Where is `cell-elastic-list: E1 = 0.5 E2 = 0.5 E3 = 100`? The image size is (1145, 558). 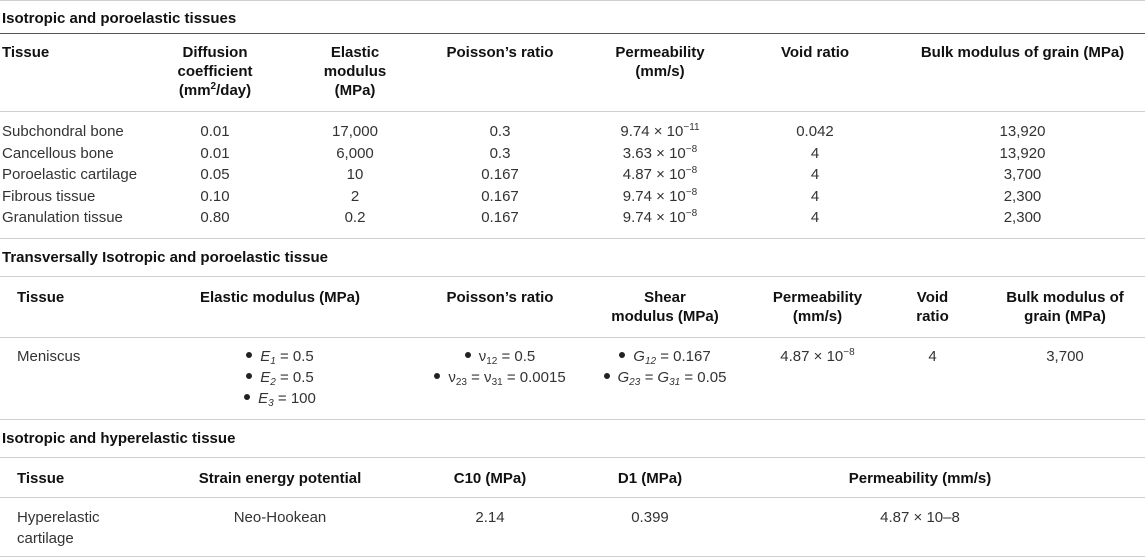 cell-elastic-list: E1 = 0.5 E2 = 0.5 E3 = 100 is located at coordinates (280, 377).